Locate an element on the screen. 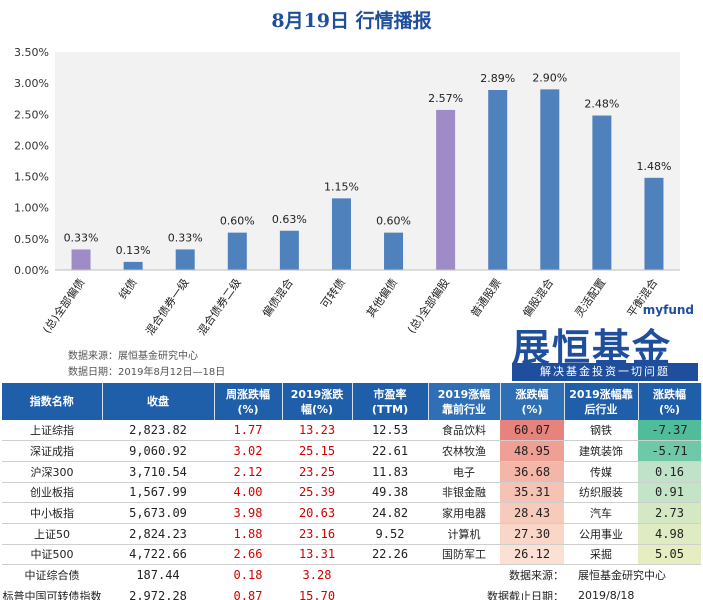  data-label: 0.60% is located at coordinates (237, 221).